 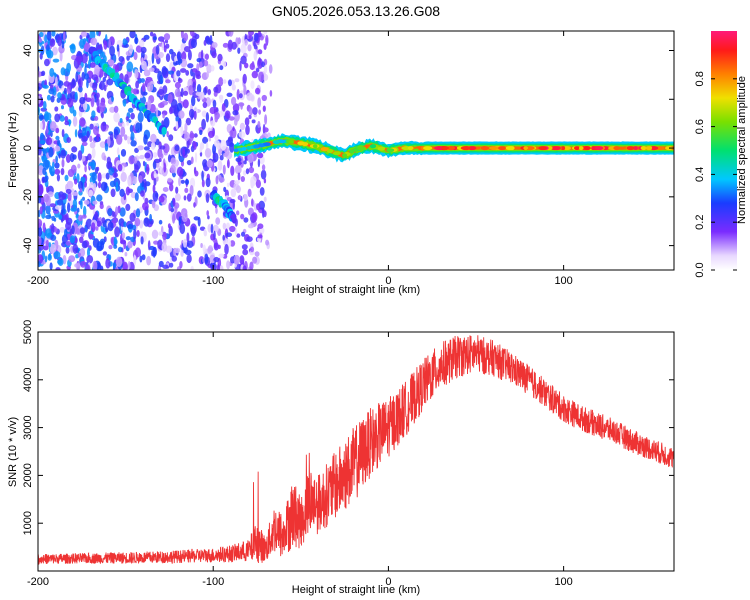 I want to click on bottom-x-axis-label: Height of straight line (km), so click(x=356, y=590).